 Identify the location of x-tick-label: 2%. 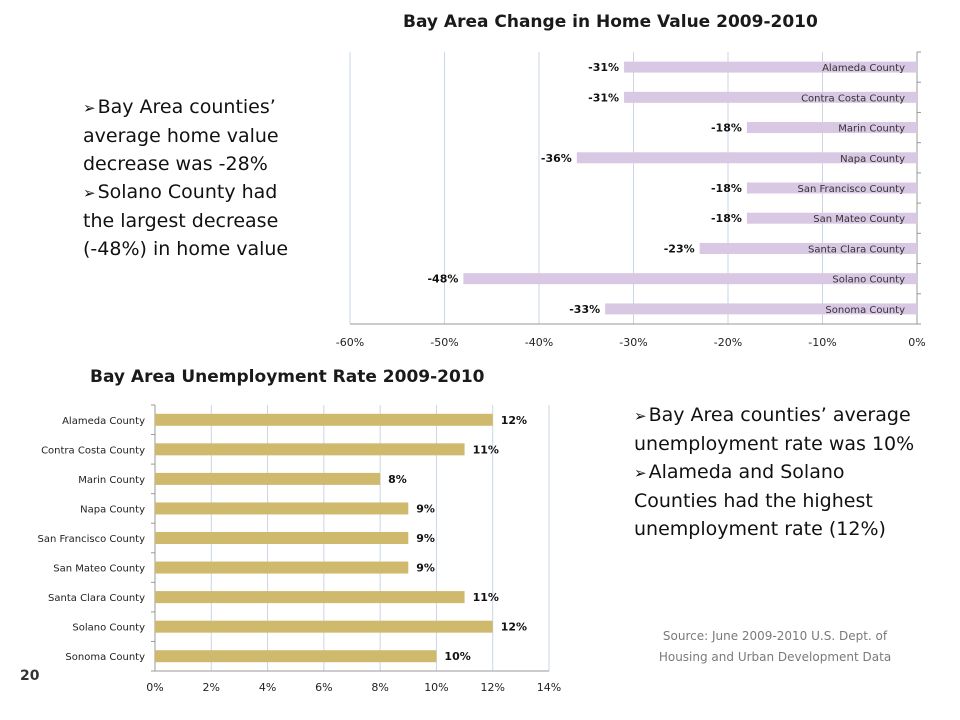
(211, 687).